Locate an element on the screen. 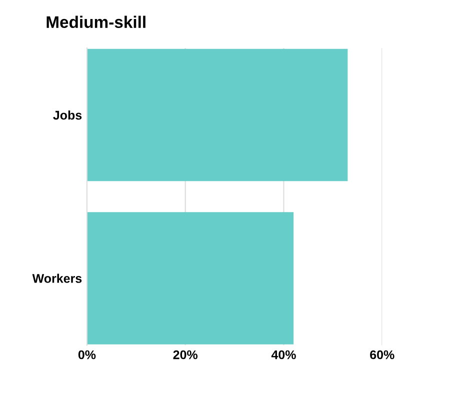 The width and height of the screenshot is (470, 394). y-tick-label: Workers is located at coordinates (57, 278).